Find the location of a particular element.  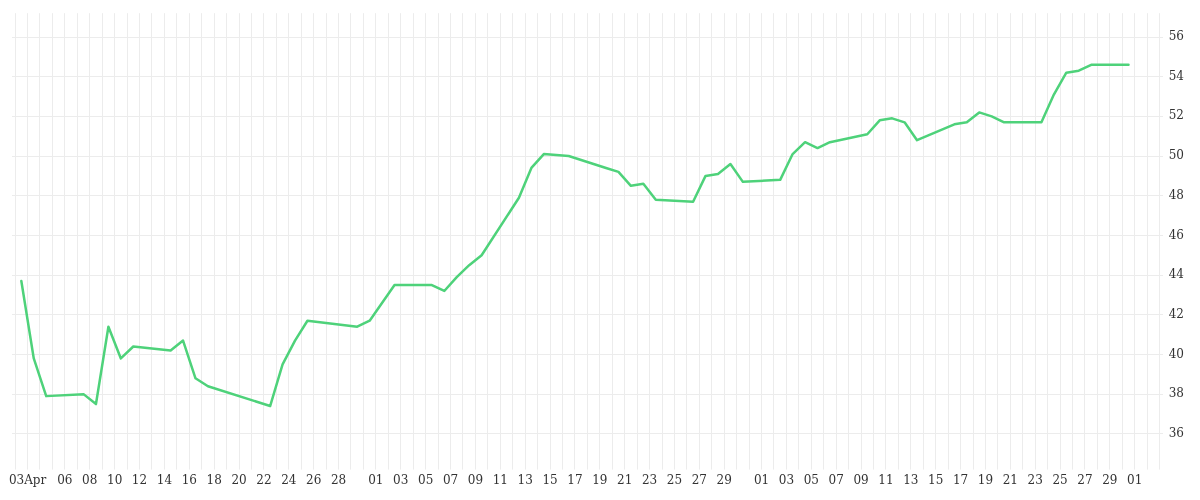

y-tick-label: 40 is located at coordinates (1176, 353).